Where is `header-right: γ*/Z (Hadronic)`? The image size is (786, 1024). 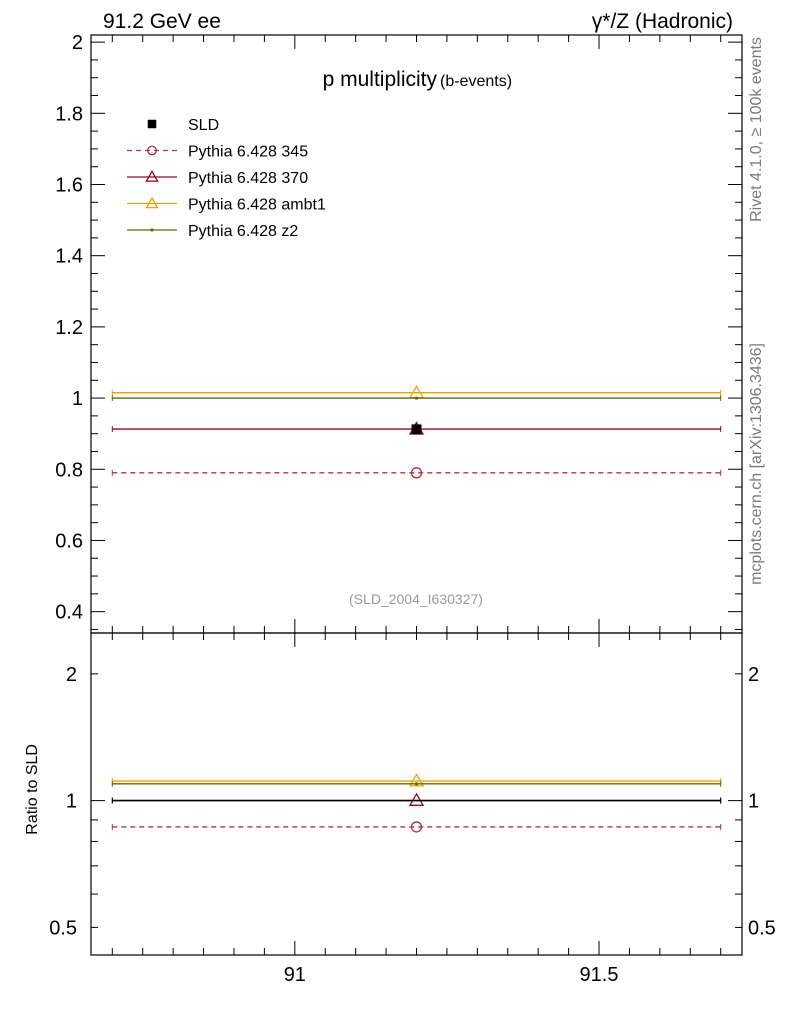 header-right: γ*/Z (Hadronic) is located at coordinates (662, 21).